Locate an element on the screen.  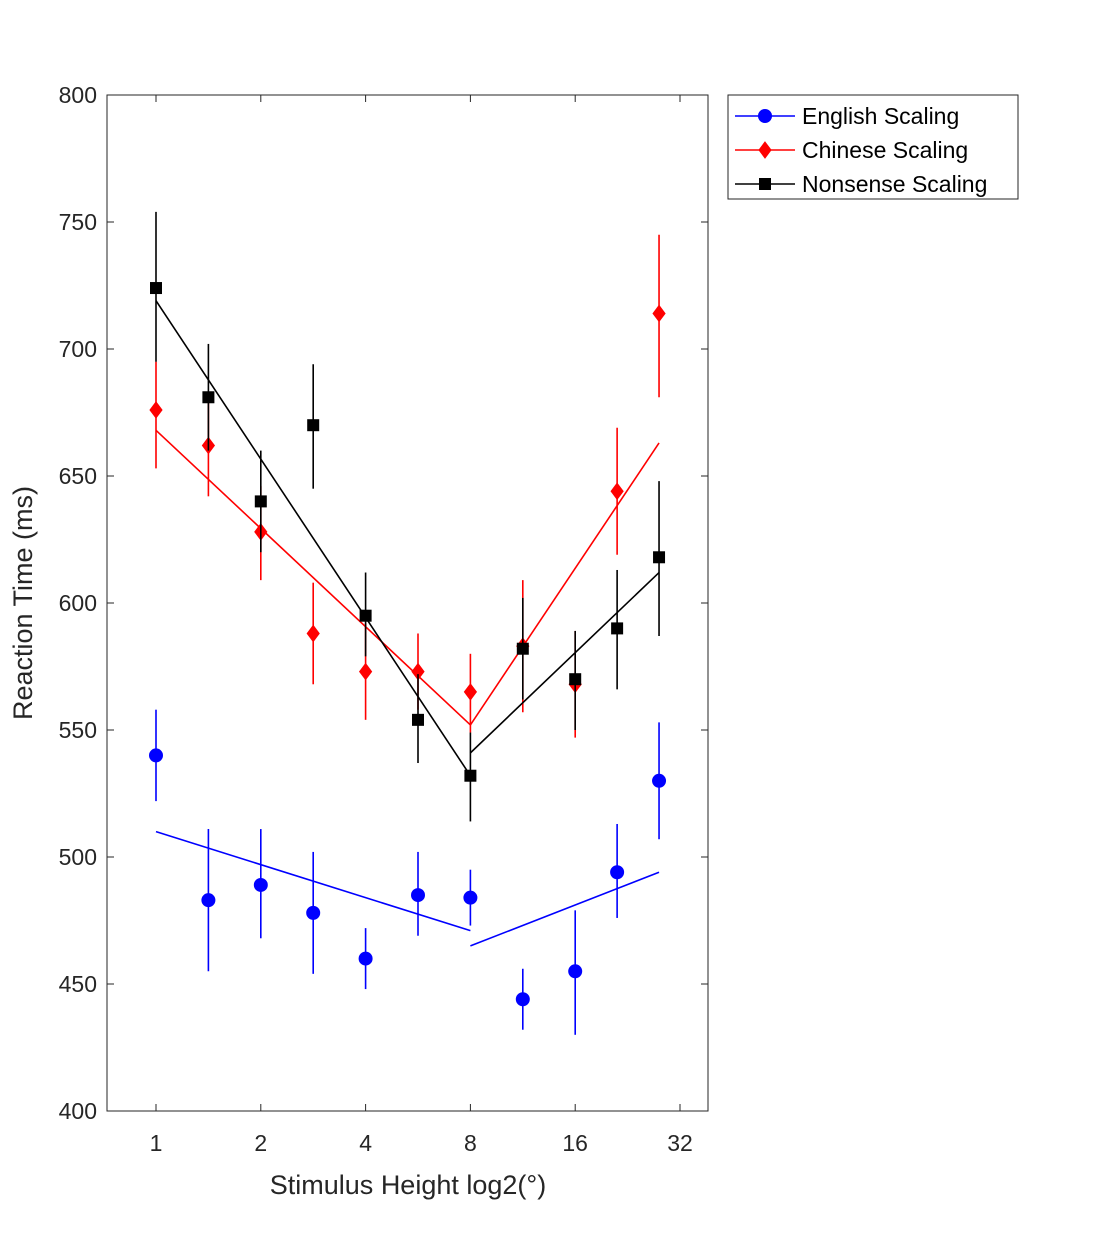
x-tick-label: 2 is located at coordinates (260, 1143).